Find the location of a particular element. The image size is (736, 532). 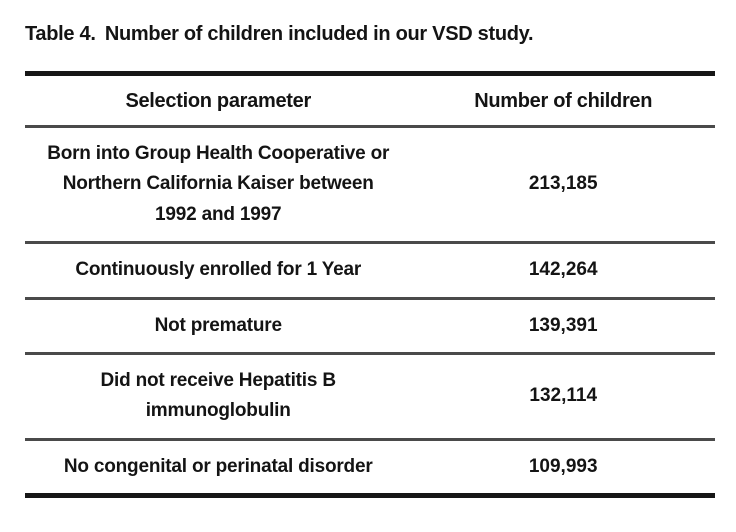

table-header-row: Selection parameter Number of children is located at coordinates (370, 100).